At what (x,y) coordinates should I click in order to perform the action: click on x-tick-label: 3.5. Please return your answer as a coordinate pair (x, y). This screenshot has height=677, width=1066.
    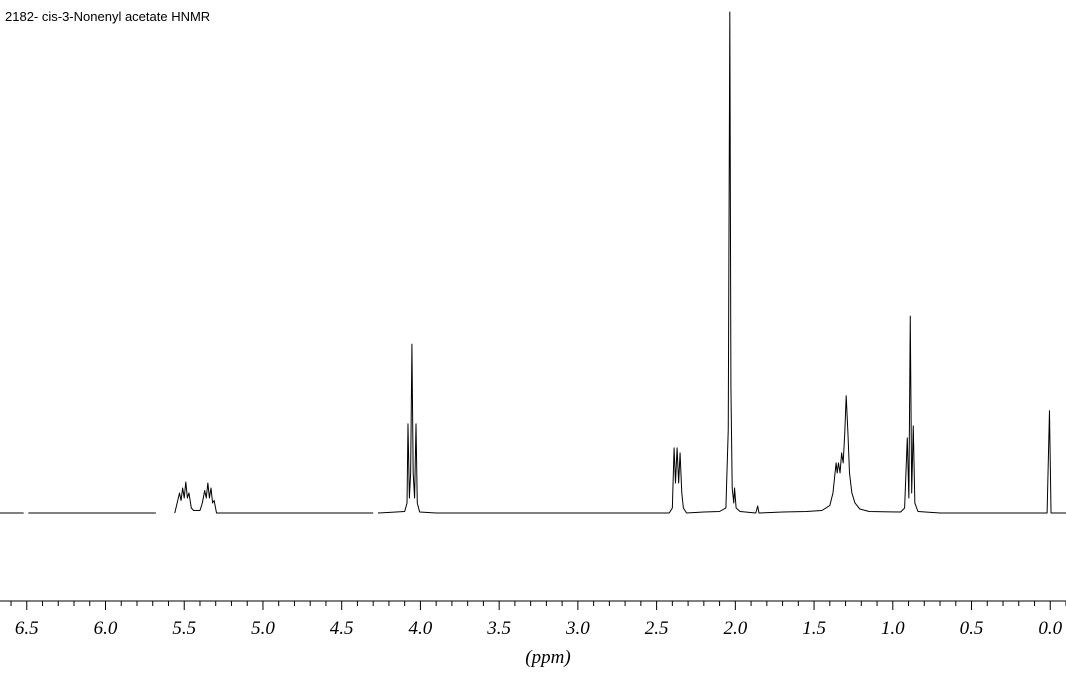
    Looking at the image, I should click on (498, 628).